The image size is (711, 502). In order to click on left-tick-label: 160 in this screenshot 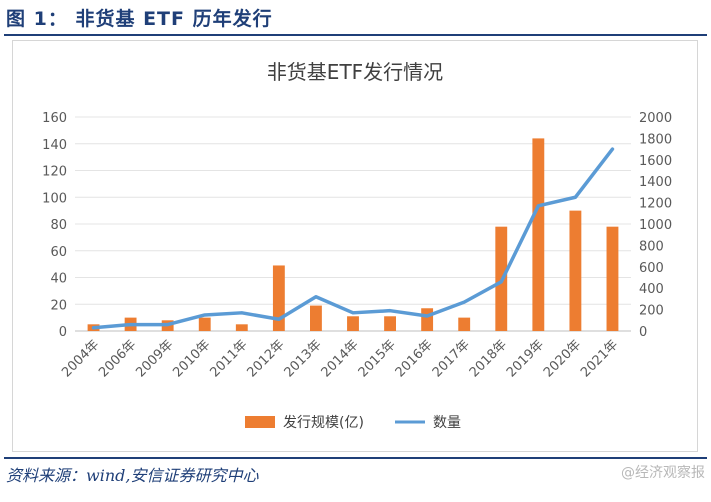, I will do `click(54, 118)`.